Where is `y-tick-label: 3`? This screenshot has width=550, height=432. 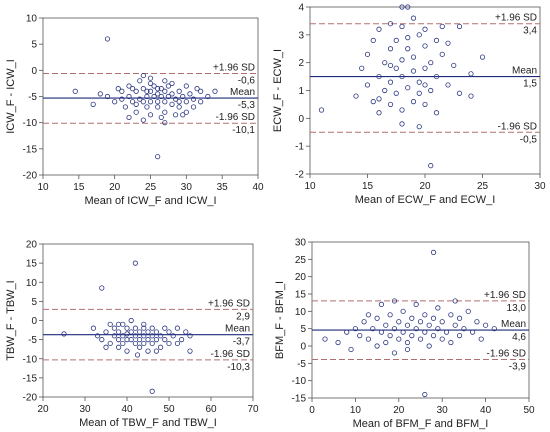 y-tick-label: 3 is located at coordinates (301, 35).